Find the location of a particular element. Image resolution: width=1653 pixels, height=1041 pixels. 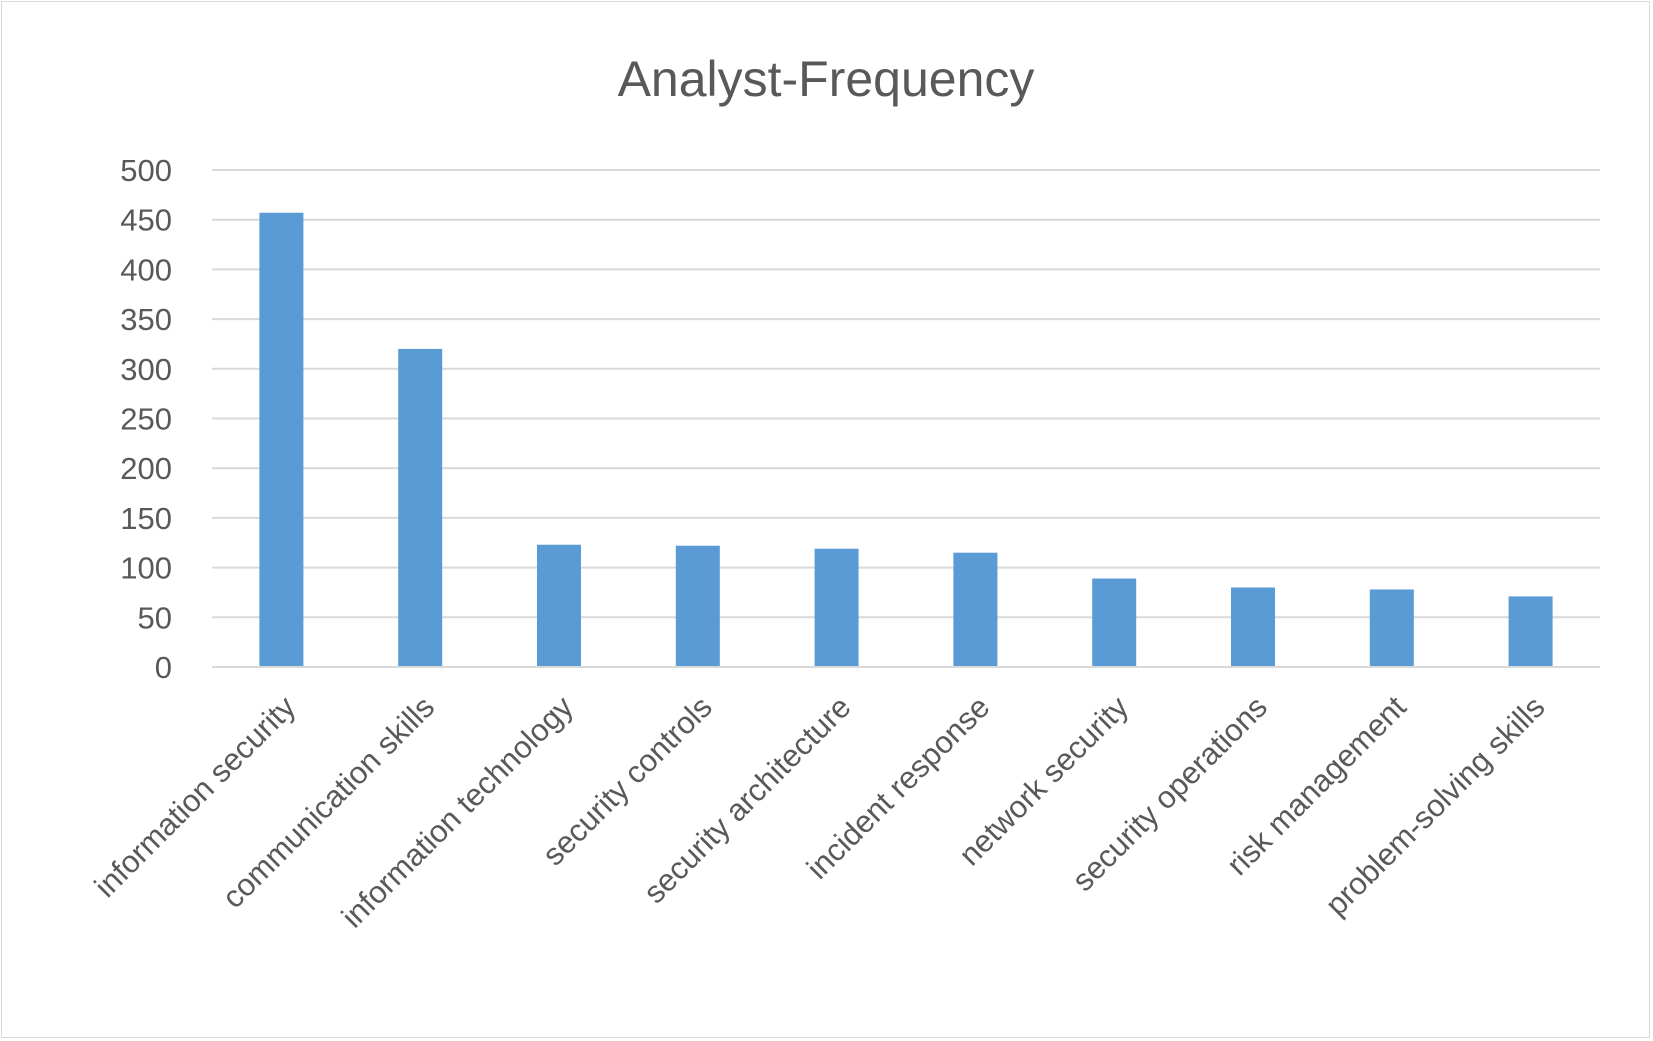

y-tick-label: 0 is located at coordinates (163, 667).